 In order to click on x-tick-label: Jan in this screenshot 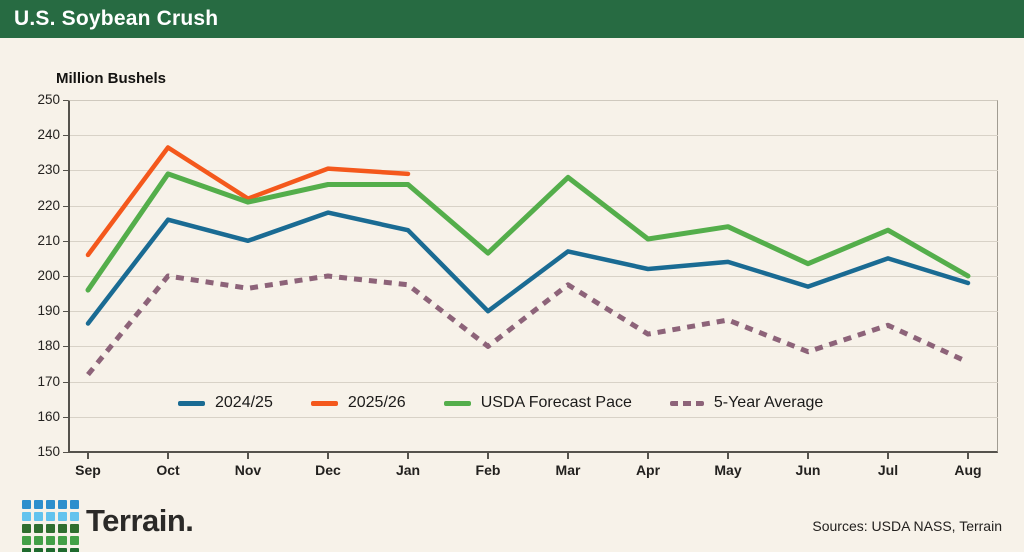, I will do `click(408, 470)`.